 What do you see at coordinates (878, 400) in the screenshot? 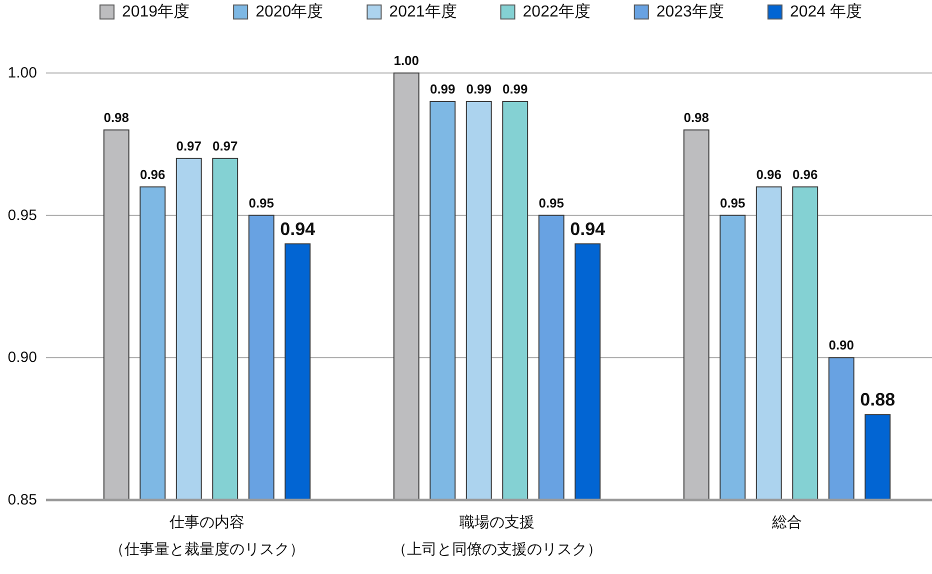
I see `data-label: 0.88` at bounding box center [878, 400].